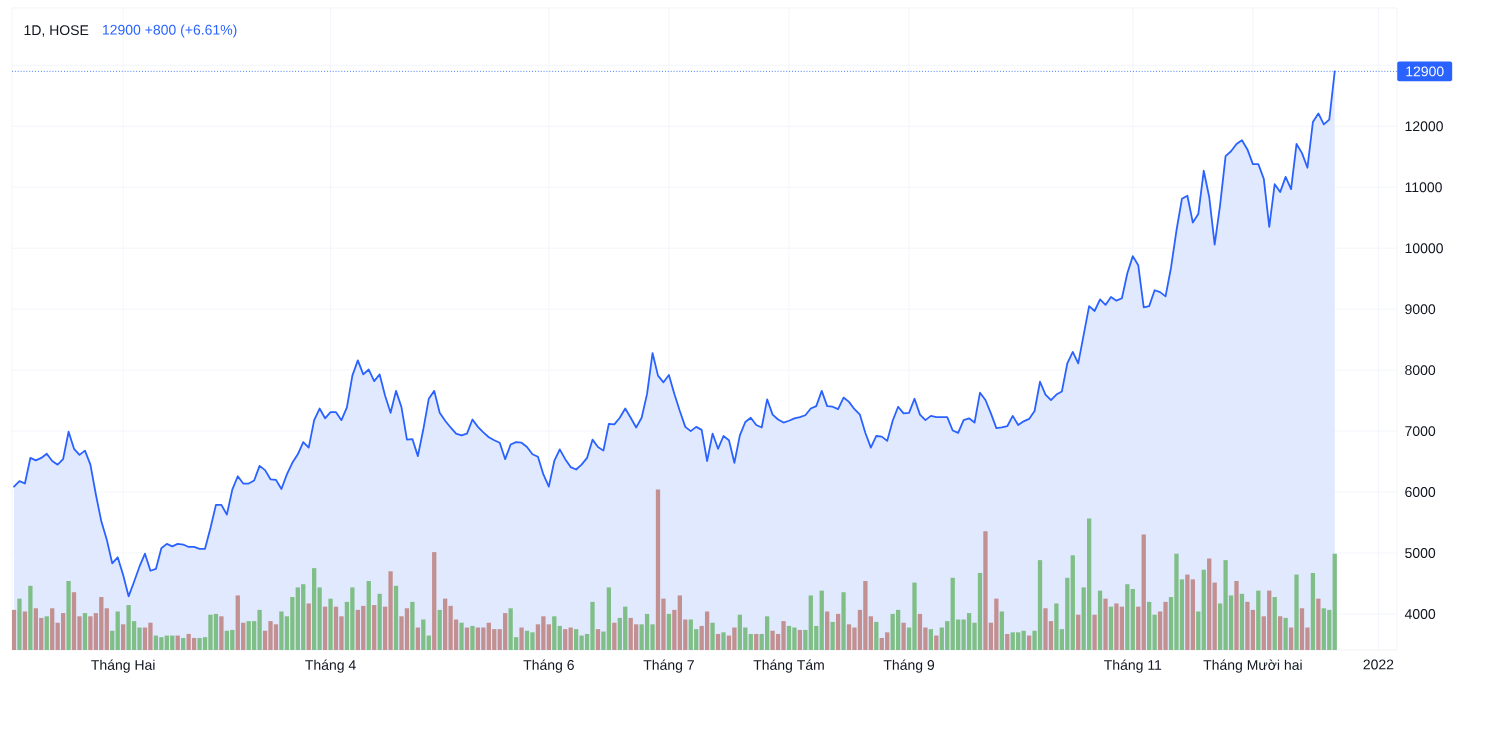 This screenshot has width=1486, height=745. Describe the element at coordinates (1420, 553) in the screenshot. I see `y-tick-label: 5000` at that location.